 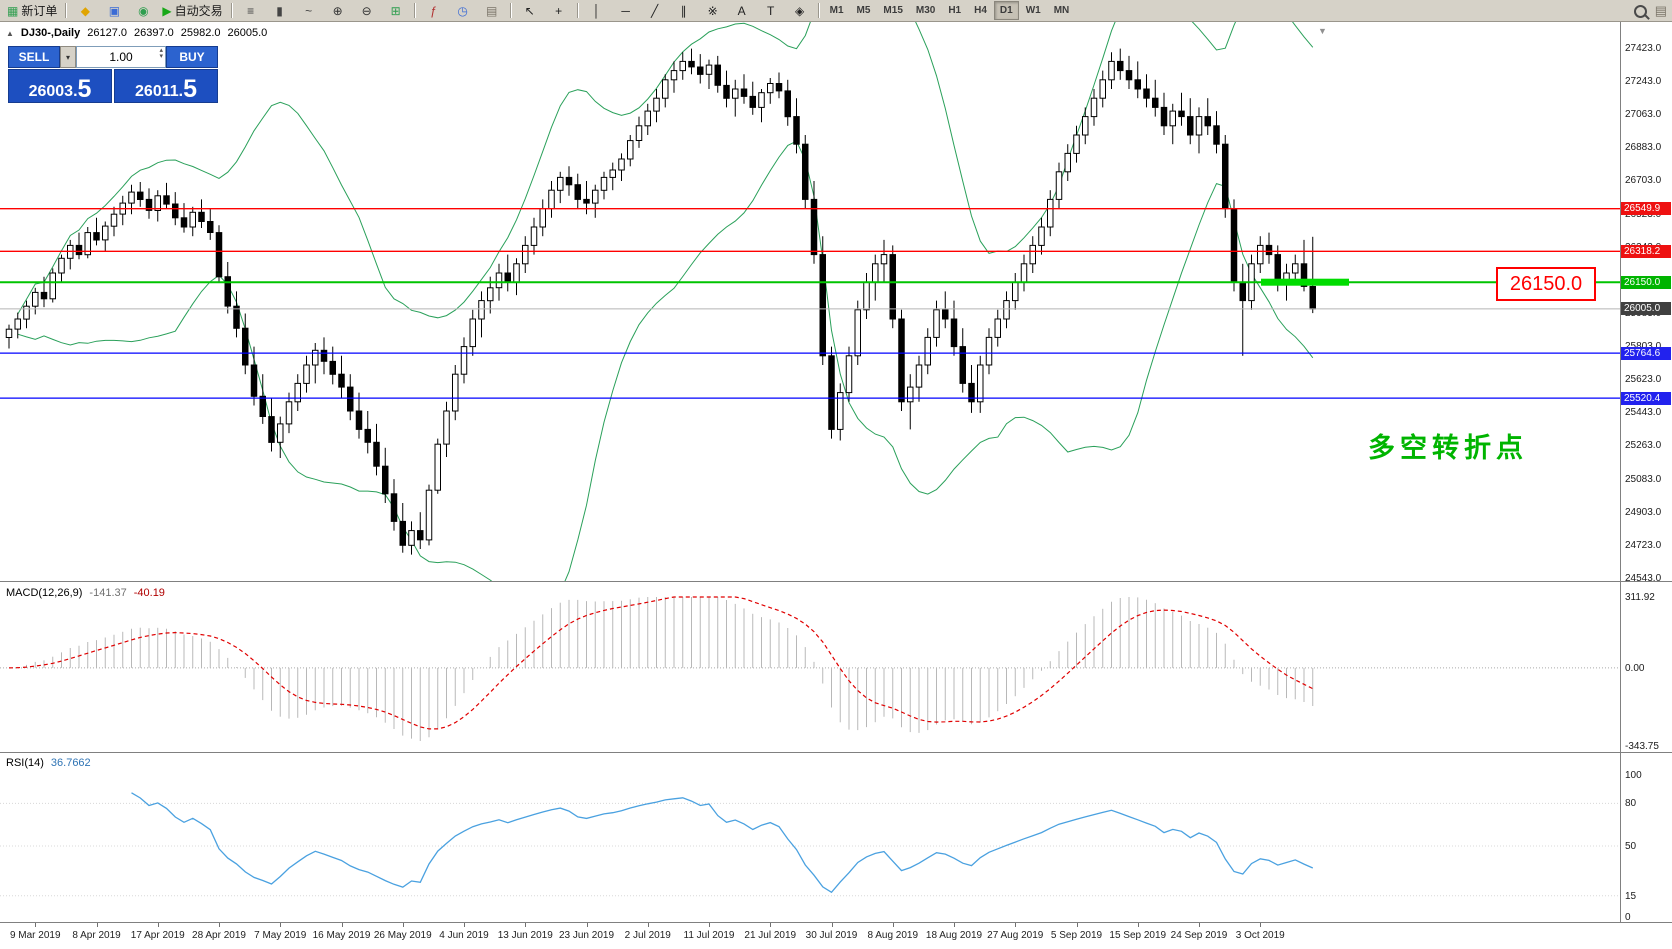 What do you see at coordinates (800, 11) in the screenshot?
I see `shapes-tool-button: ◈` at bounding box center [800, 11].